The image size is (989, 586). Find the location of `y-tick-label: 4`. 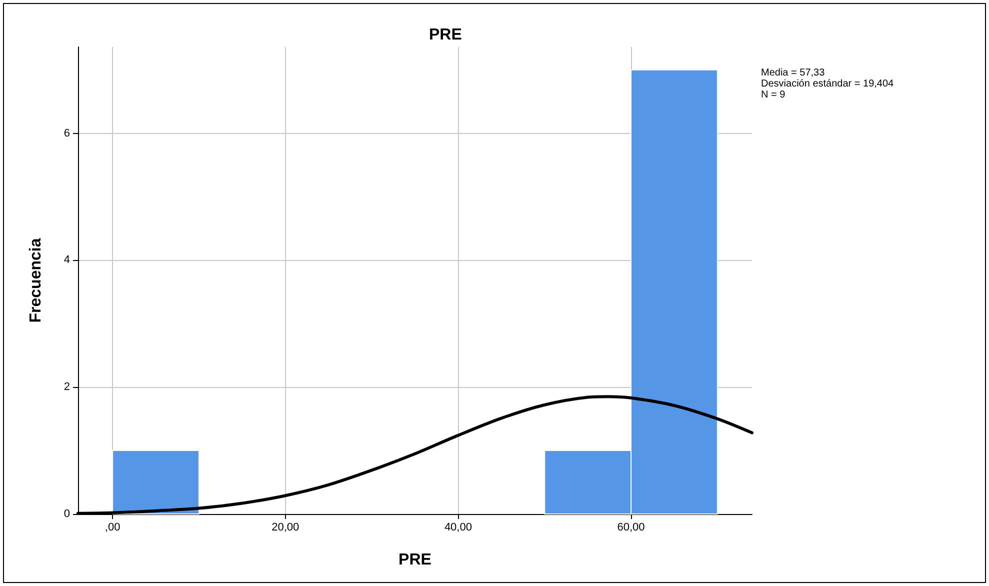

y-tick-label: 4 is located at coordinates (67, 260).